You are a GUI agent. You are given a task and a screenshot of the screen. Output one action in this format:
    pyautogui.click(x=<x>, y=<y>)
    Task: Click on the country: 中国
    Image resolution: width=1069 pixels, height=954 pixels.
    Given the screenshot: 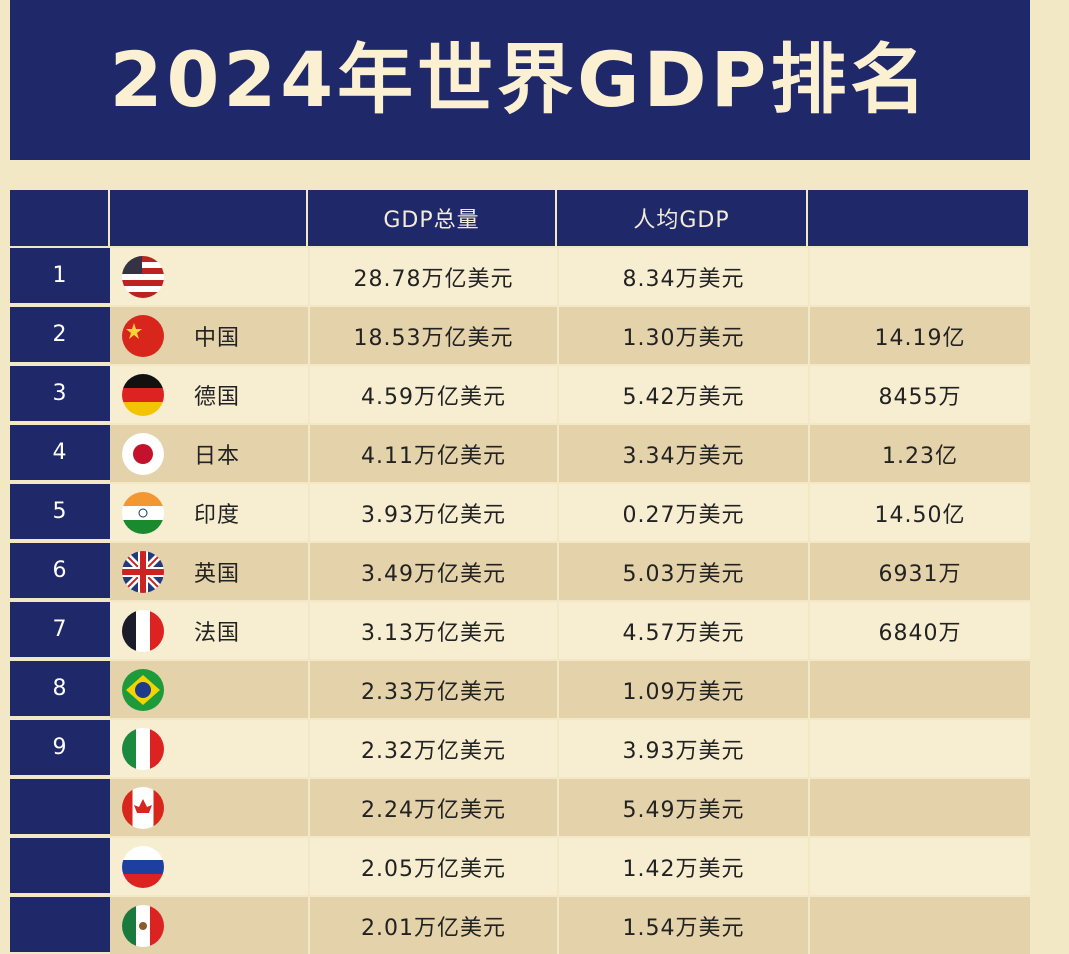 What is the action you would take?
    pyautogui.click(x=209, y=335)
    